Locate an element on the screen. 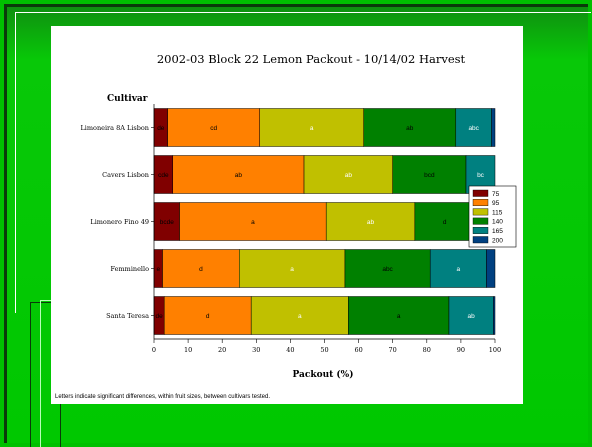 This screenshot has height=447, width=592. legend-label: 165 is located at coordinates (497, 231).